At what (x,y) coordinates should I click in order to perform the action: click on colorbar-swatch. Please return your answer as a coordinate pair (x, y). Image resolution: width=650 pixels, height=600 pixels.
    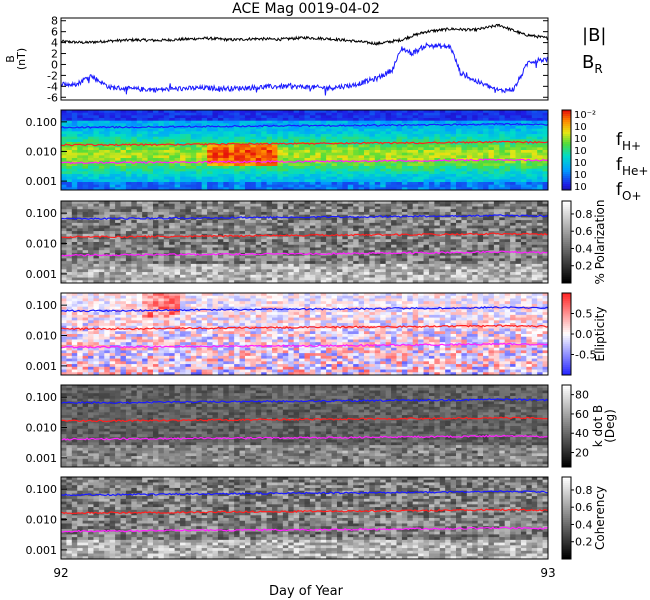
    Looking at the image, I should click on (566, 179).